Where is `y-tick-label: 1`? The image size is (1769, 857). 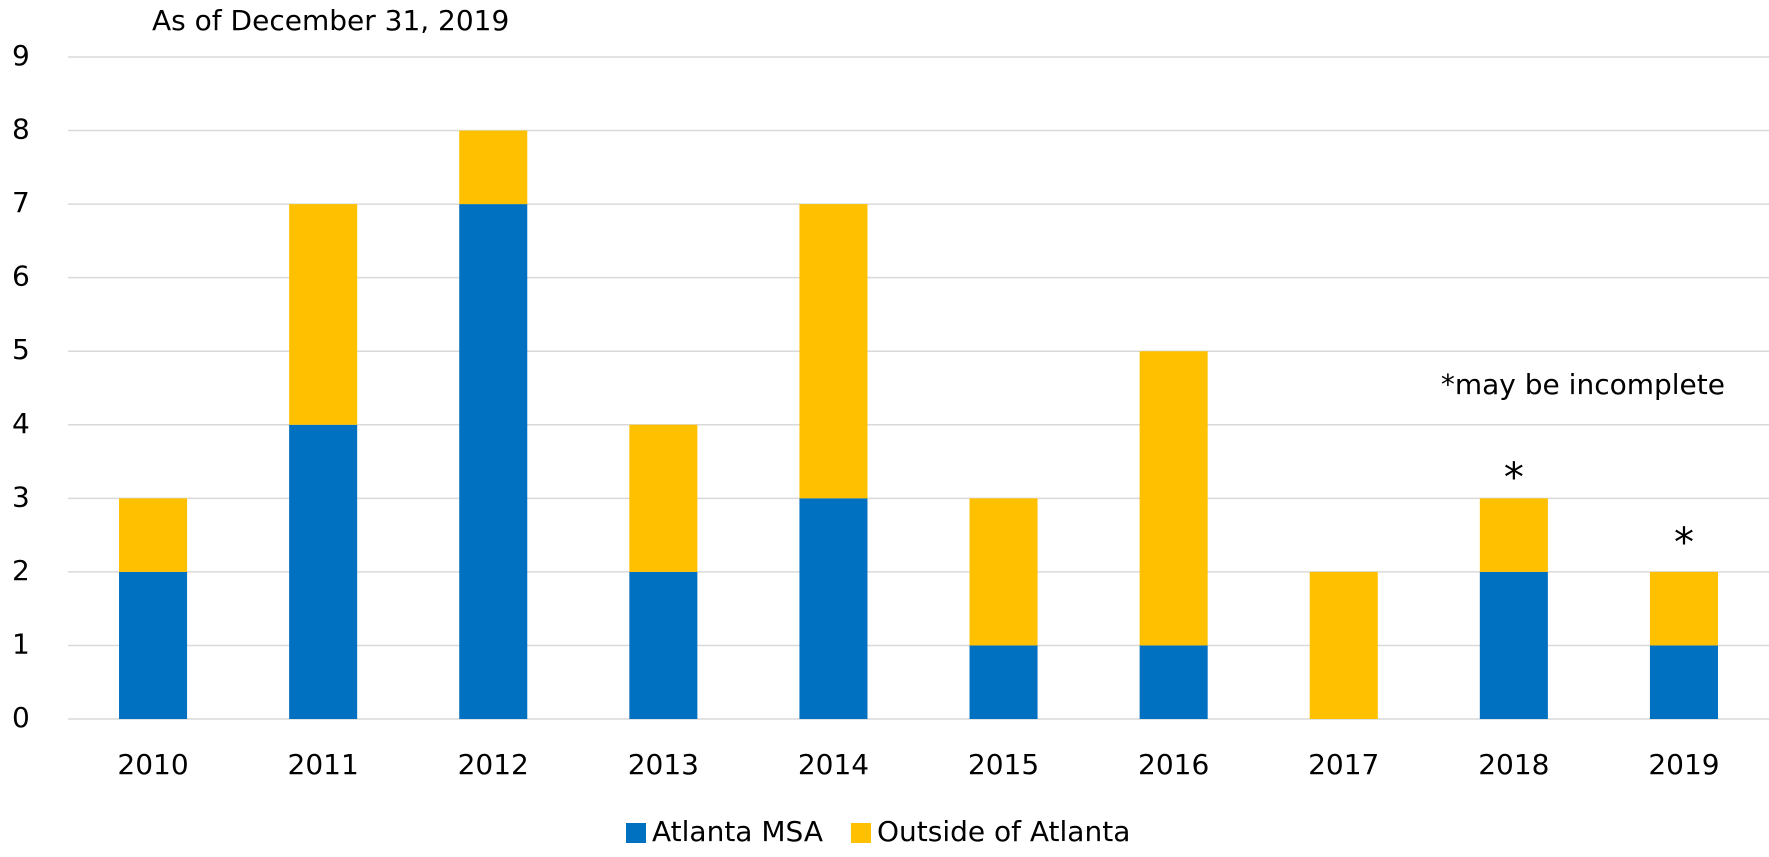
y-tick-label: 1 is located at coordinates (21, 643).